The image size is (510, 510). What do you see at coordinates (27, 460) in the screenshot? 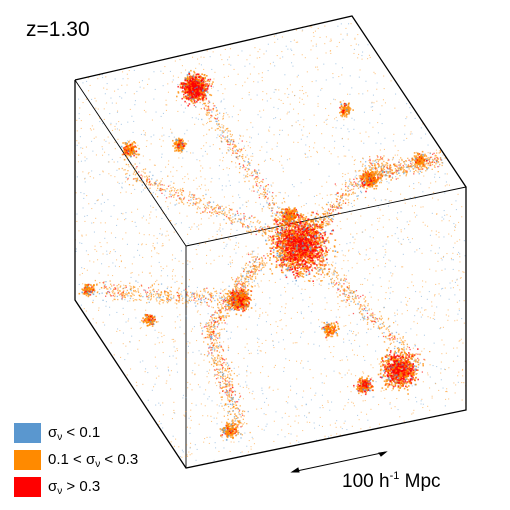
I see `legend-swatch-orange` at bounding box center [27, 460].